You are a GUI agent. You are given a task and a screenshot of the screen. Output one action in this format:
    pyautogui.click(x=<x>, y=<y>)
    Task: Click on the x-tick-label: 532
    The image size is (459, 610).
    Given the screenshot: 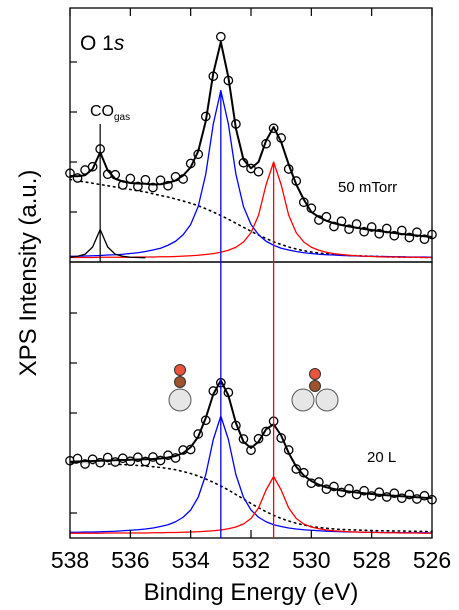 What is the action you would take?
    pyautogui.click(x=251, y=560)
    